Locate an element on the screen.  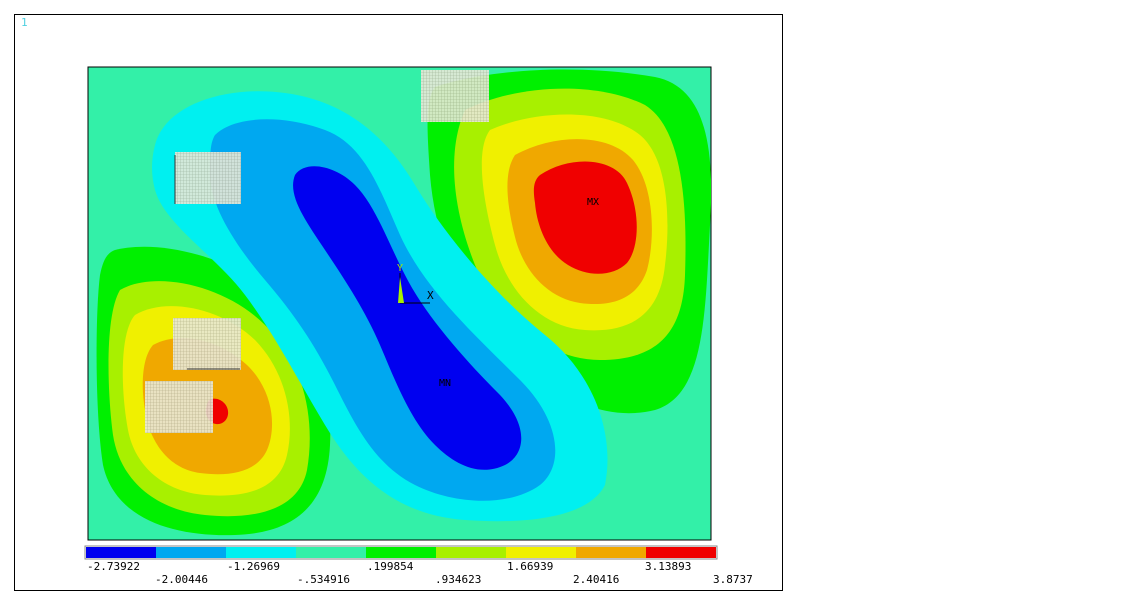
legend-label-bottom: .934623 is located at coordinates (458, 579).